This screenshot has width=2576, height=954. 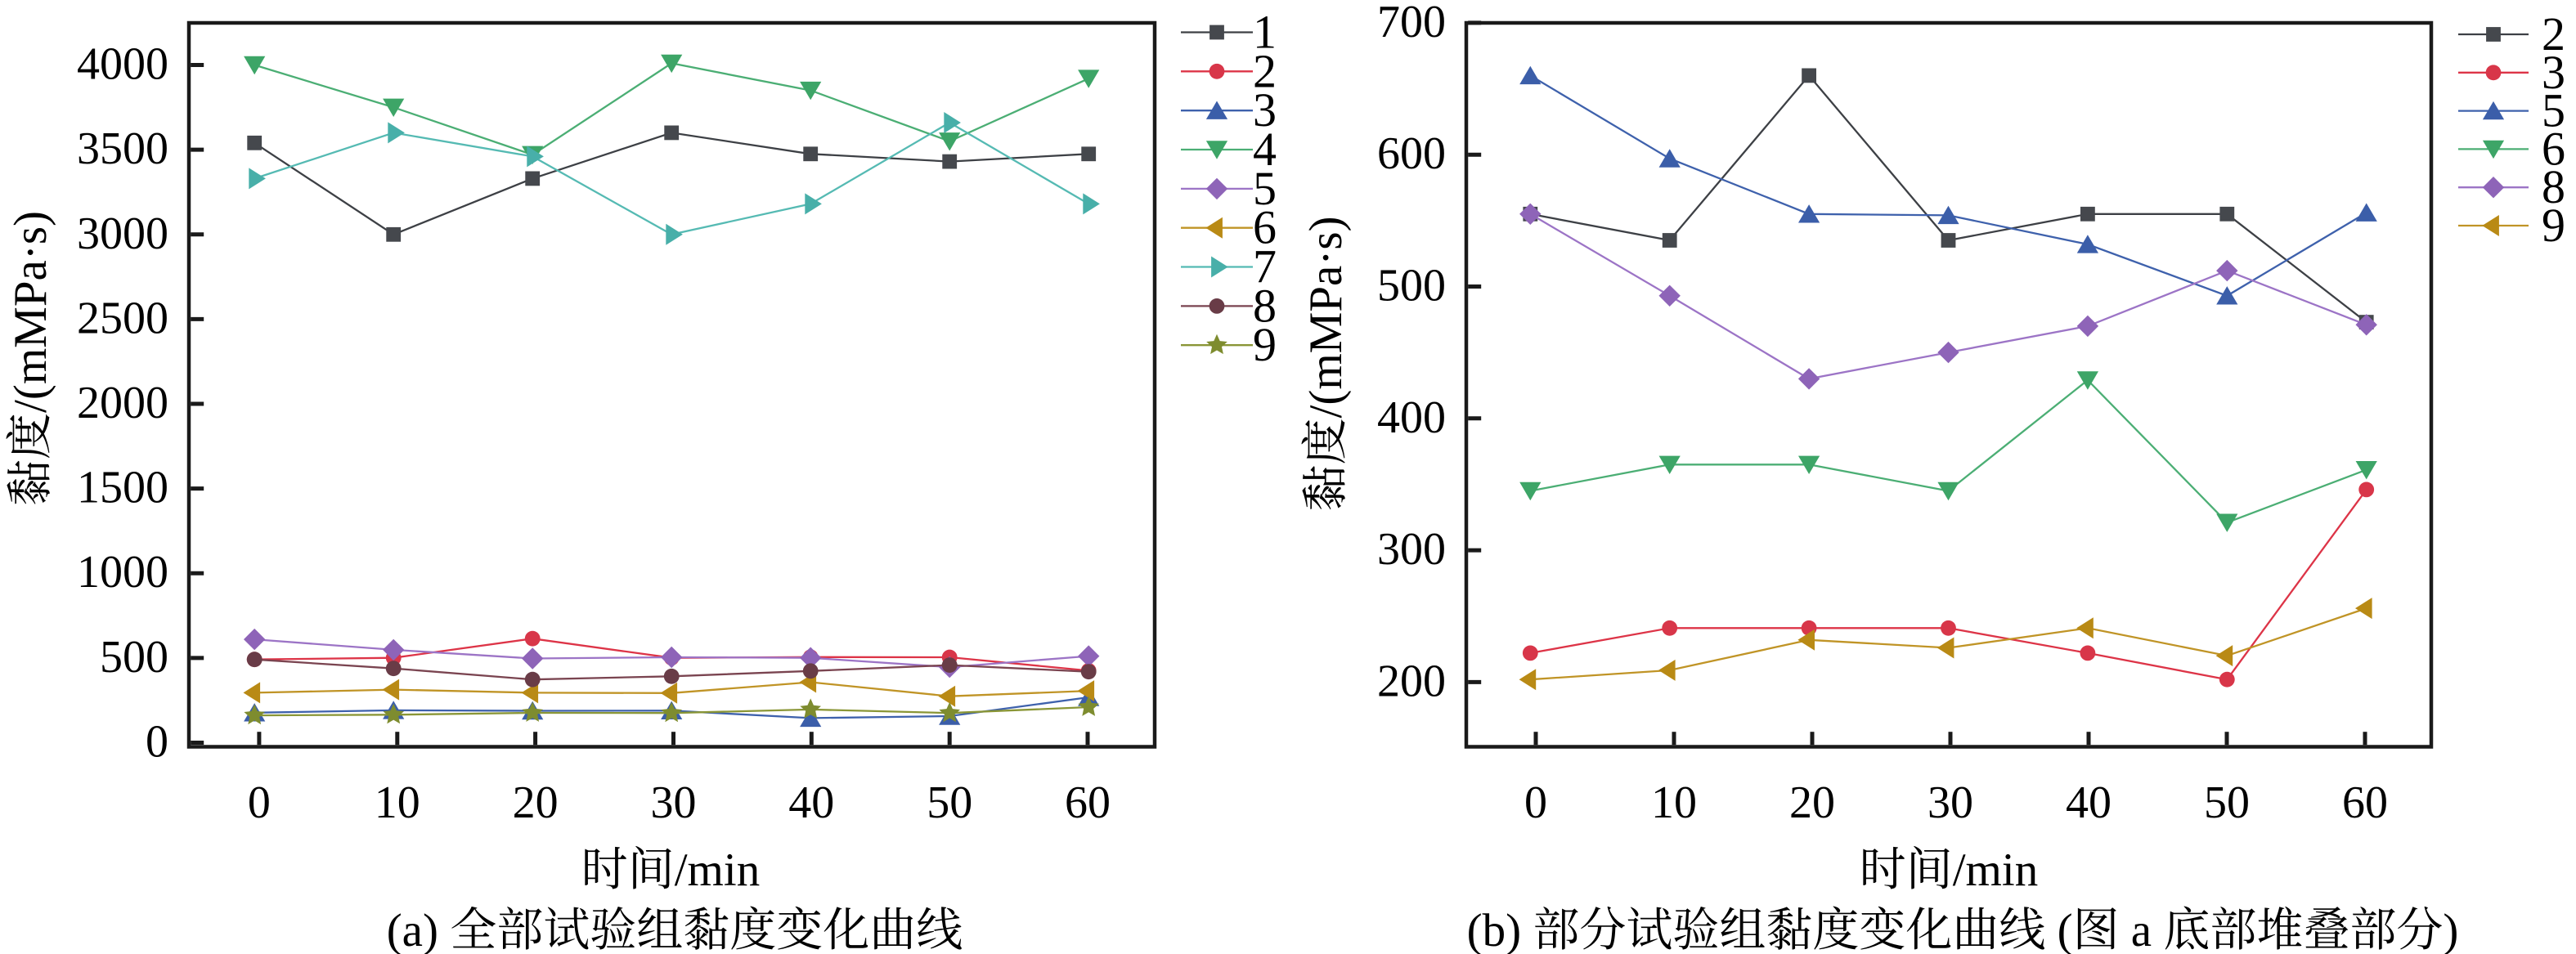 What do you see at coordinates (1265, 32) in the screenshot?
I see `svg-text: 1` at bounding box center [1265, 32].